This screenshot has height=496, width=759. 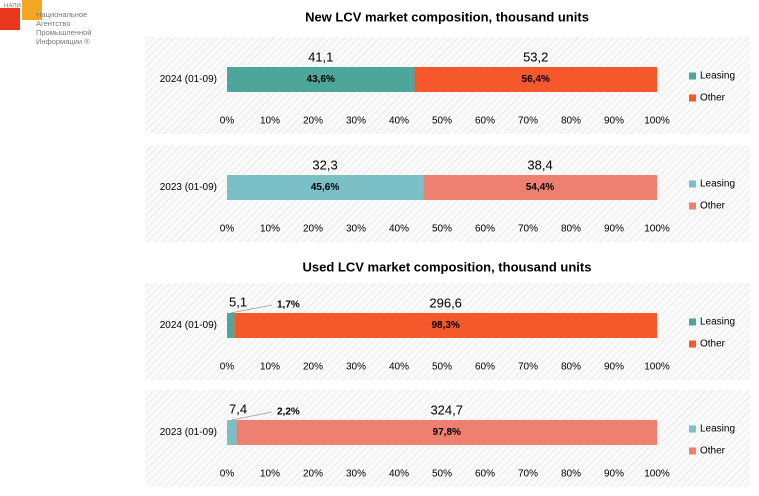 What do you see at coordinates (320, 56) in the screenshot?
I see `unit-label: 41,1` at bounding box center [320, 56].